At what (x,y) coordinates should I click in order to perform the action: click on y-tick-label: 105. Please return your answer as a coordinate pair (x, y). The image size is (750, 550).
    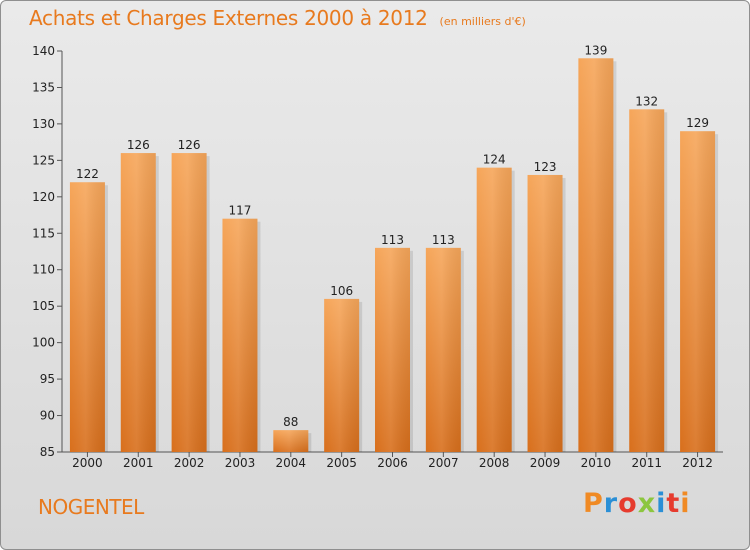
    Looking at the image, I should click on (43, 306).